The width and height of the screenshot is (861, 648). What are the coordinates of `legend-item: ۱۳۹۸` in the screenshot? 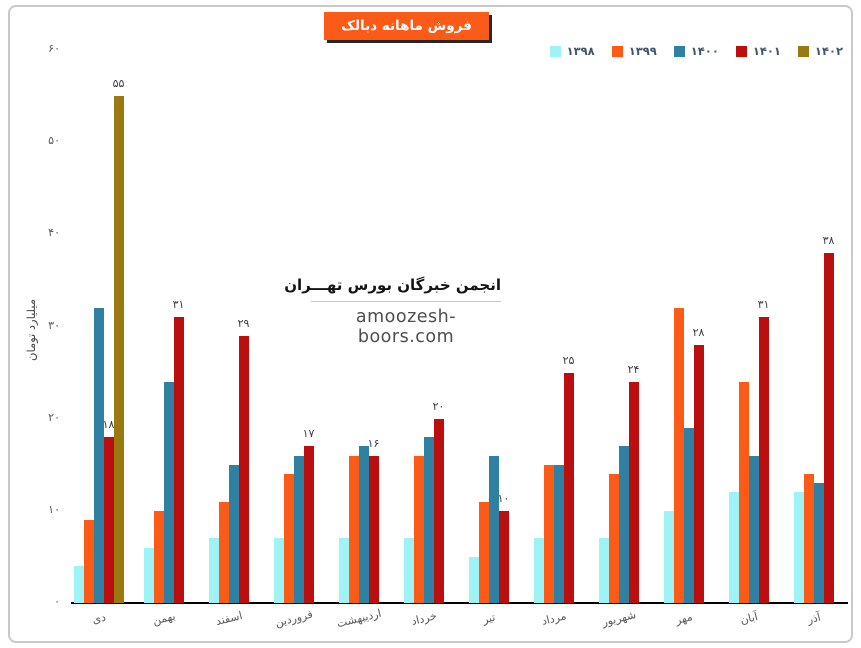 It's located at (572, 51).